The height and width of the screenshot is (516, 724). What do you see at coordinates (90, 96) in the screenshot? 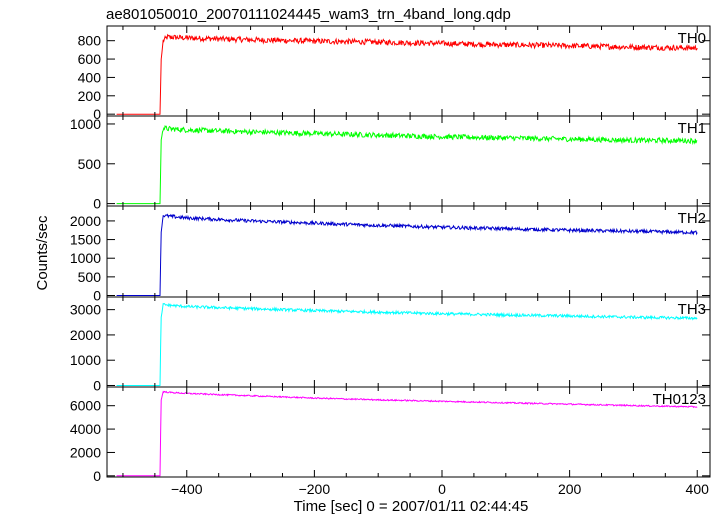
I see `y-tick-label: 200` at bounding box center [90, 96].